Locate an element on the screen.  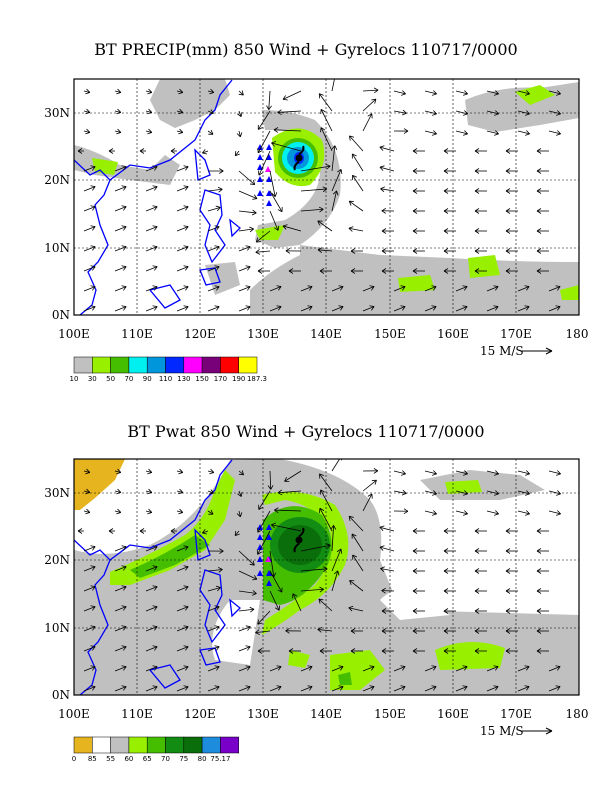
colorbar-label: 190 is located at coordinates (238, 379).